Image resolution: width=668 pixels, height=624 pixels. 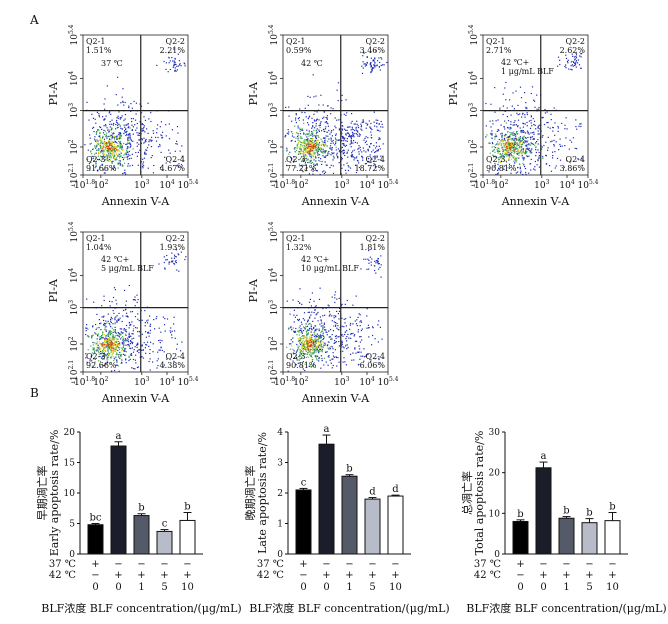 I want to click on quadrant-label-q2-2: Q2-2, so click(x=375, y=238).